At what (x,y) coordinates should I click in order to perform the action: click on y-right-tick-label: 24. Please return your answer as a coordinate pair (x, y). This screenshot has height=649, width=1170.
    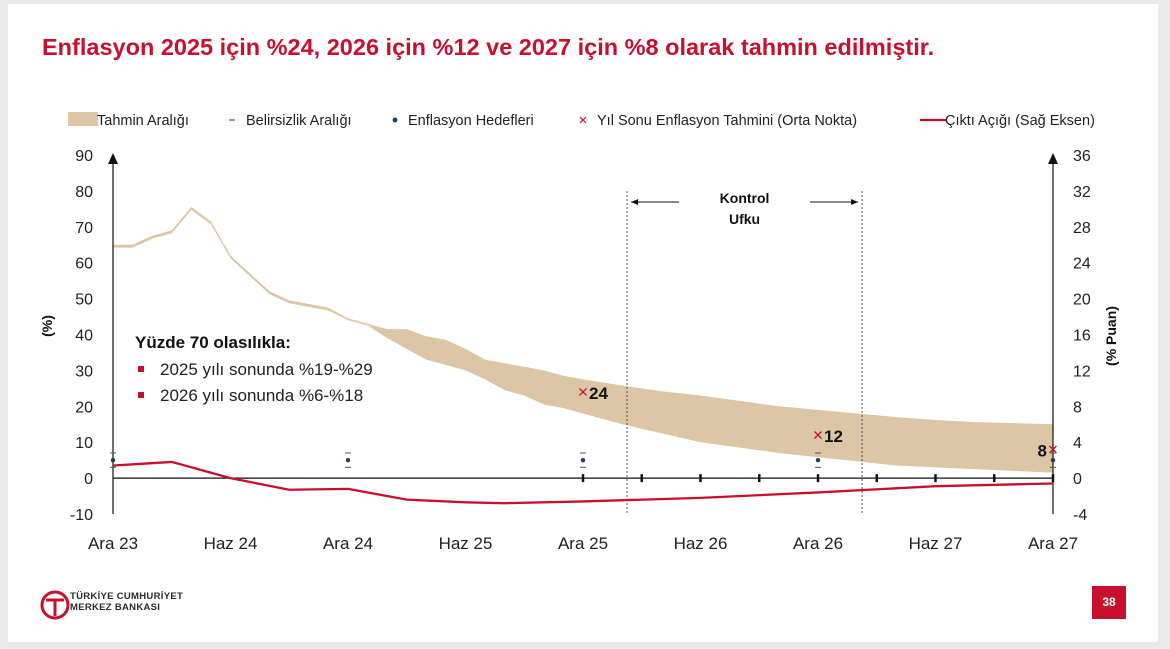
    Looking at the image, I should click on (1082, 264).